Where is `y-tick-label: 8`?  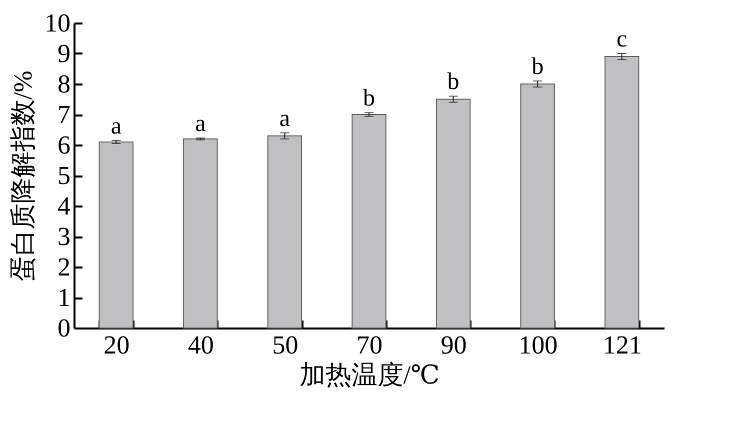
y-tick-label: 8 is located at coordinates (64, 84).